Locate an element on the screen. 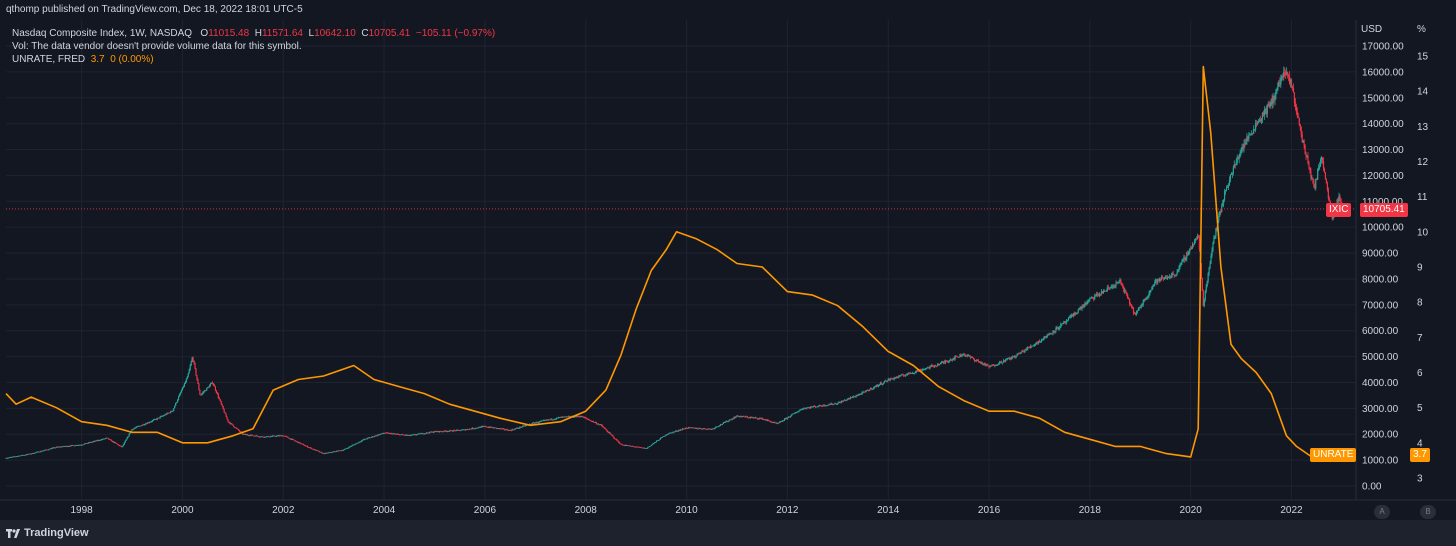 This screenshot has width=1456, height=546. log-scale-button: B is located at coordinates (1428, 512).